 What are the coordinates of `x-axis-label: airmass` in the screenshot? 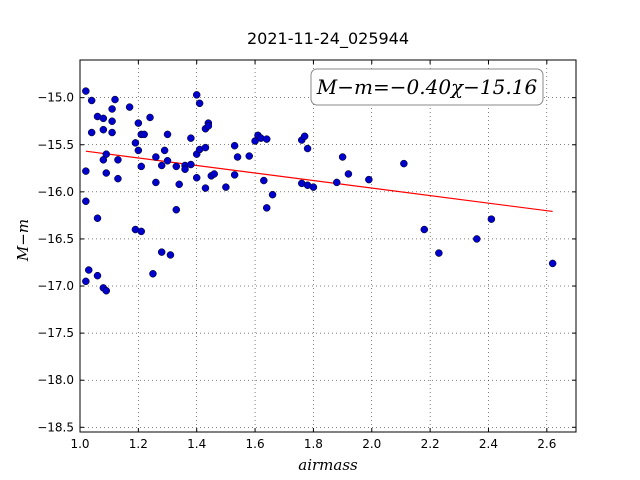 It's located at (328, 465).